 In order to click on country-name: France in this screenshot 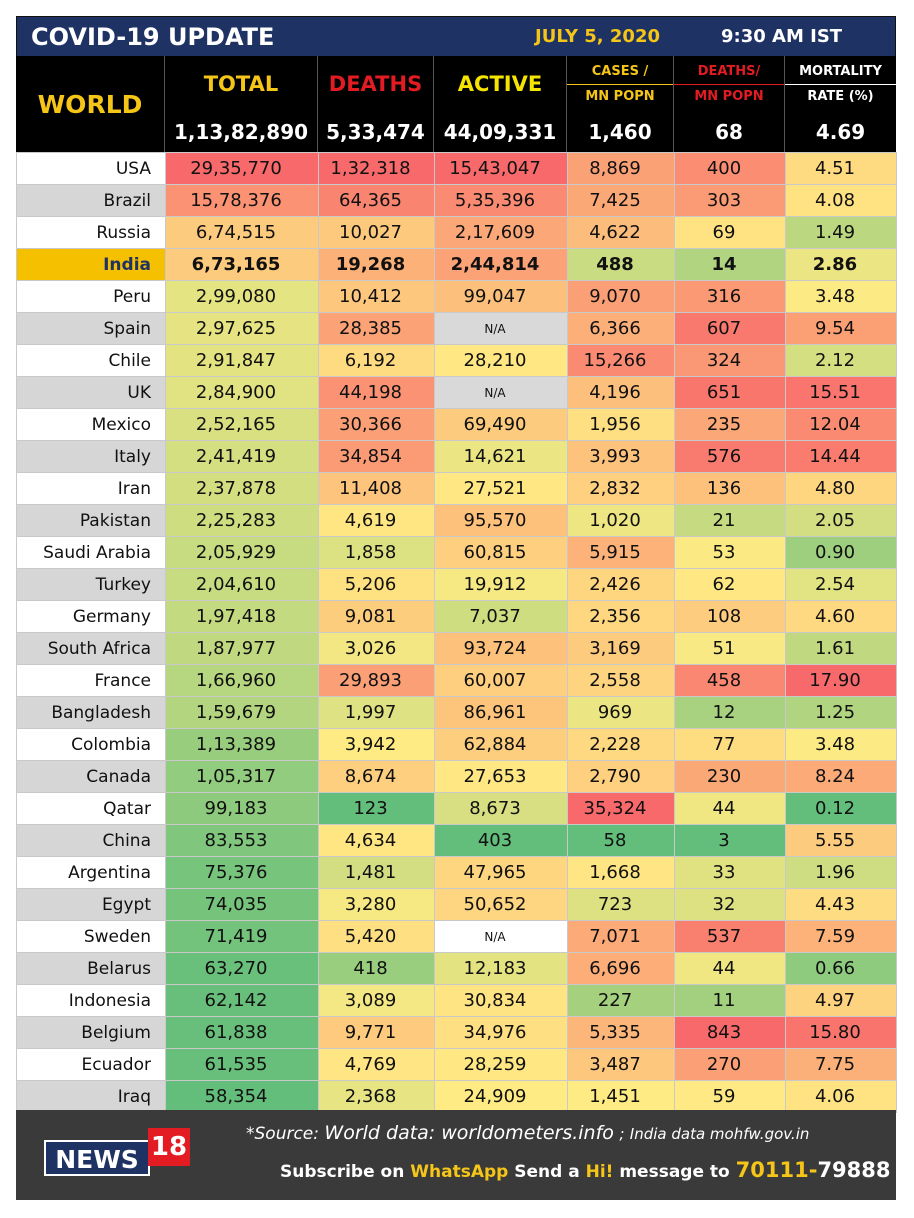, I will do `click(91, 680)`.